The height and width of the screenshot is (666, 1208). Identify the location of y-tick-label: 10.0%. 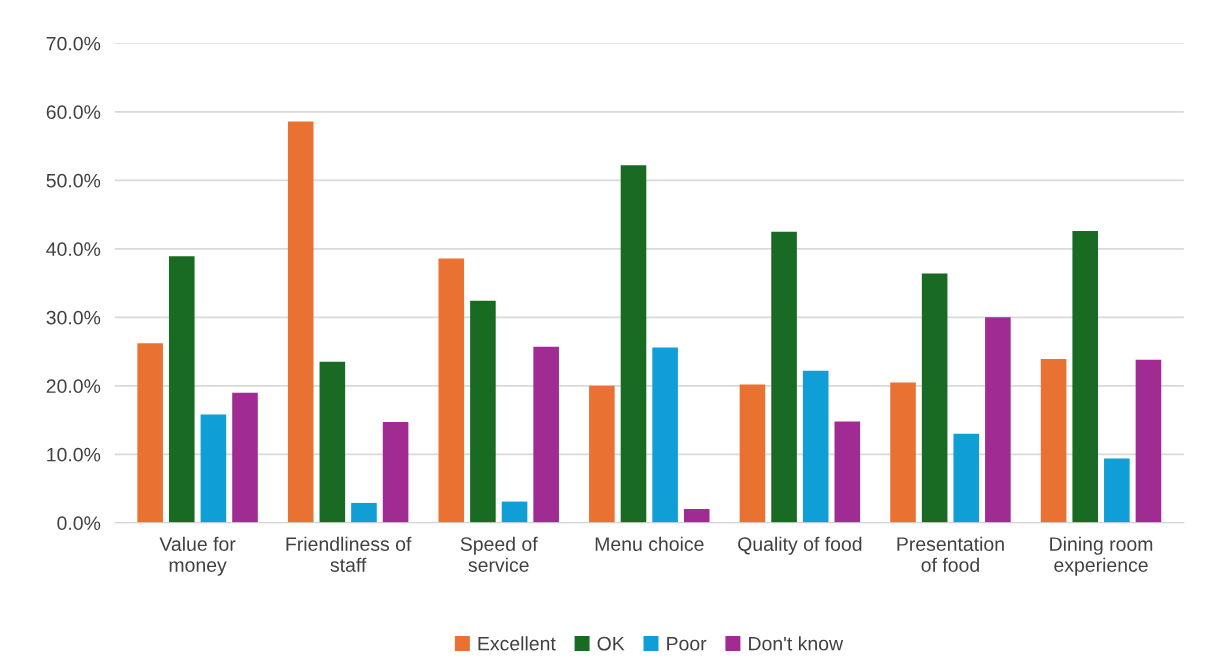
(74, 454).